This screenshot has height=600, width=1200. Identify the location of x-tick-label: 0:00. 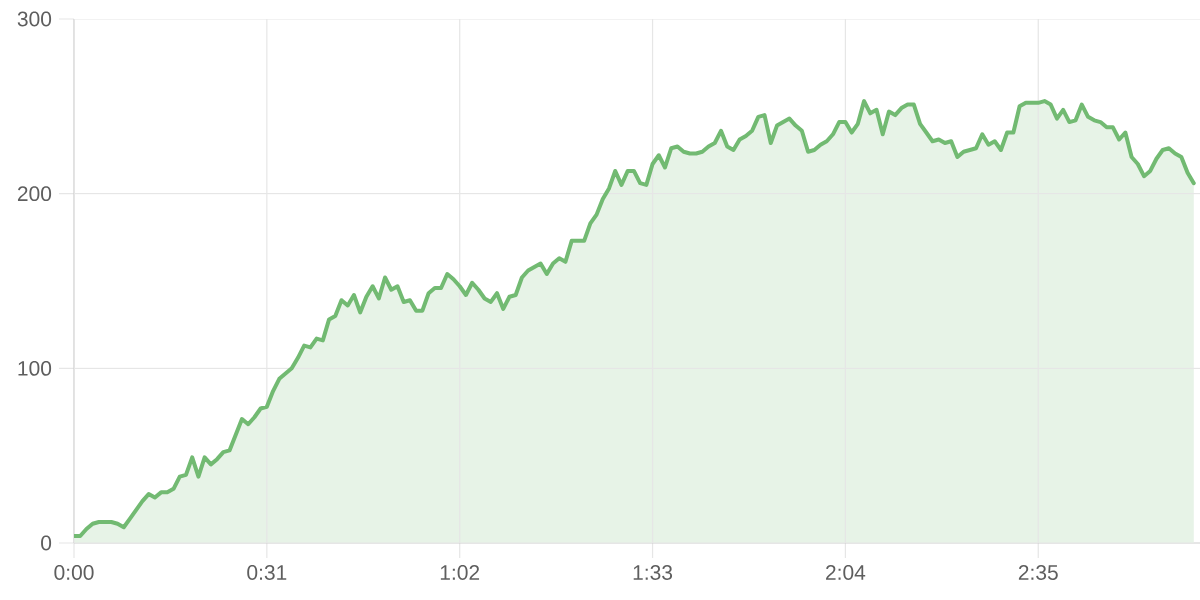
(74, 572).